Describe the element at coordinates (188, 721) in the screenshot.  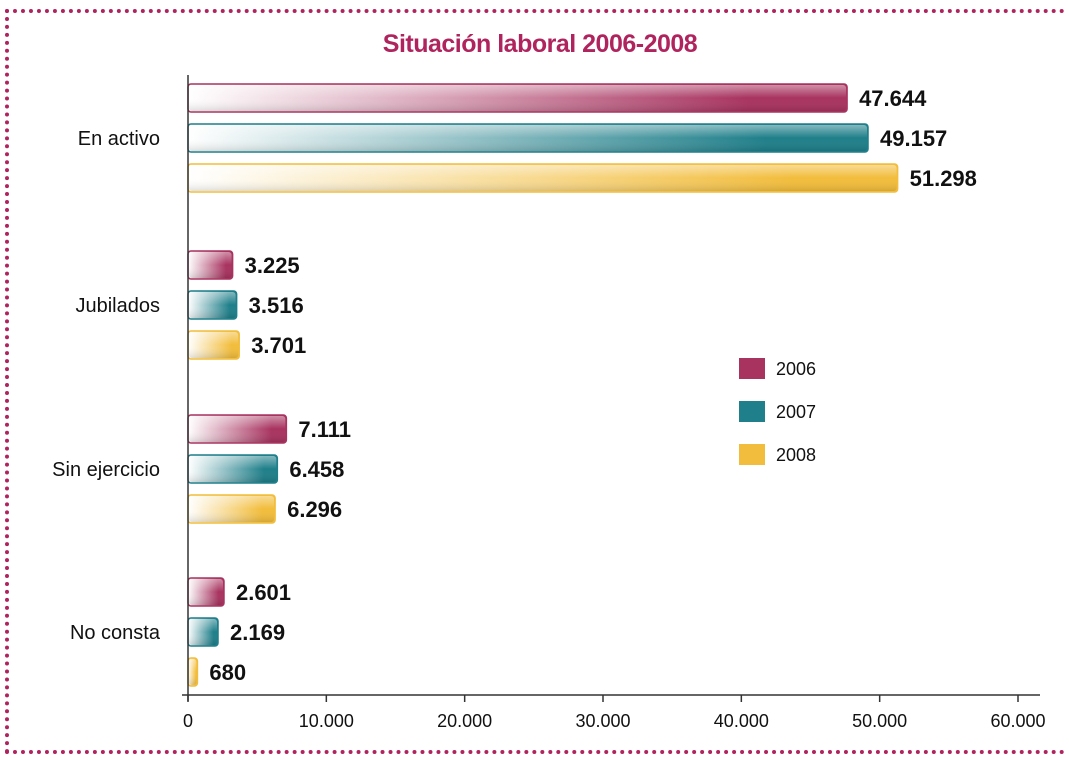
I see `x-tick-label: 0` at that location.